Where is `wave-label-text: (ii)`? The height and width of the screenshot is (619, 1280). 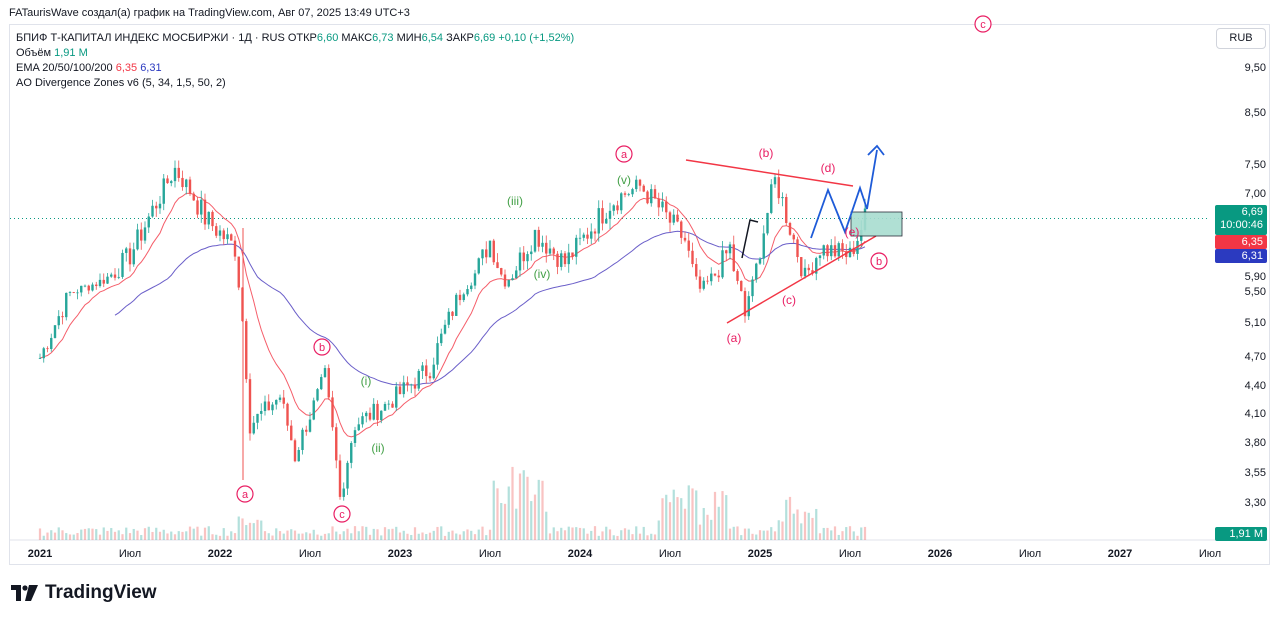
wave-label-text: (ii) is located at coordinates (377, 448).